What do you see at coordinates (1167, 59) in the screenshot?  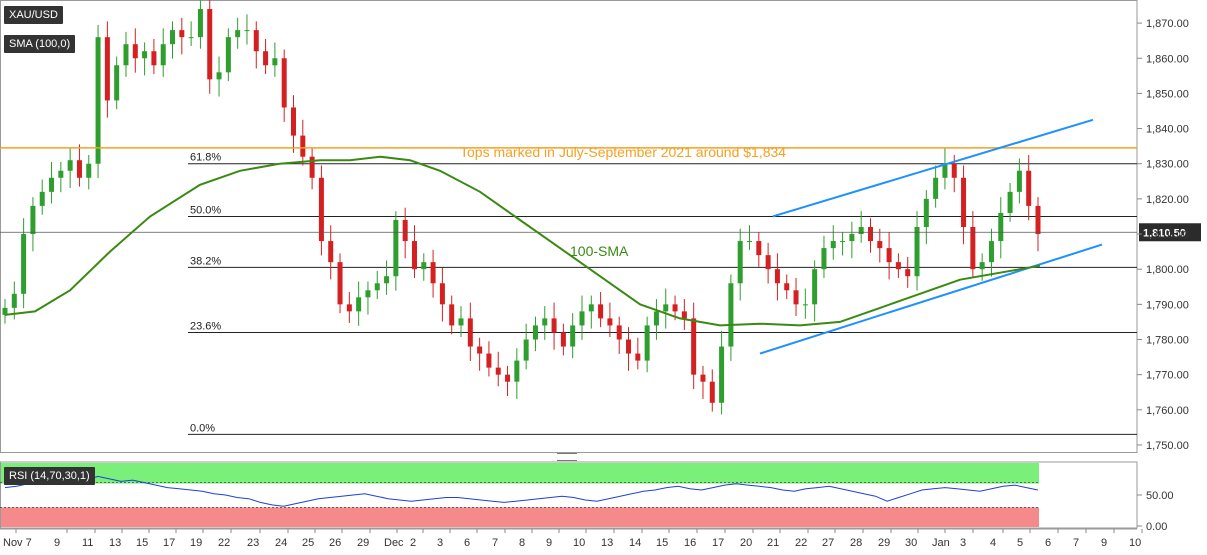 I see `y-tick-label: 1,860.00` at bounding box center [1167, 59].